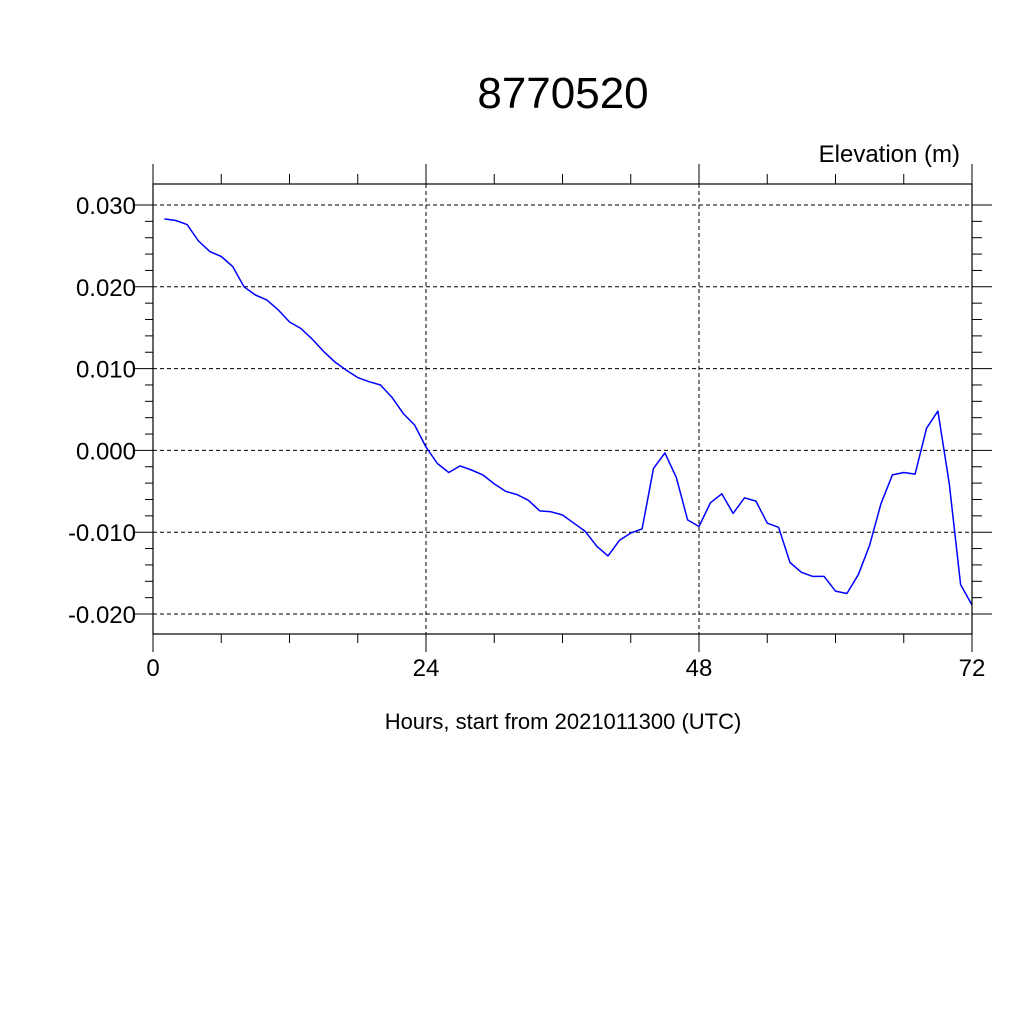 This screenshot has height=1024, width=1024. What do you see at coordinates (562, 93) in the screenshot?
I see `chart-title: 8770520` at bounding box center [562, 93].